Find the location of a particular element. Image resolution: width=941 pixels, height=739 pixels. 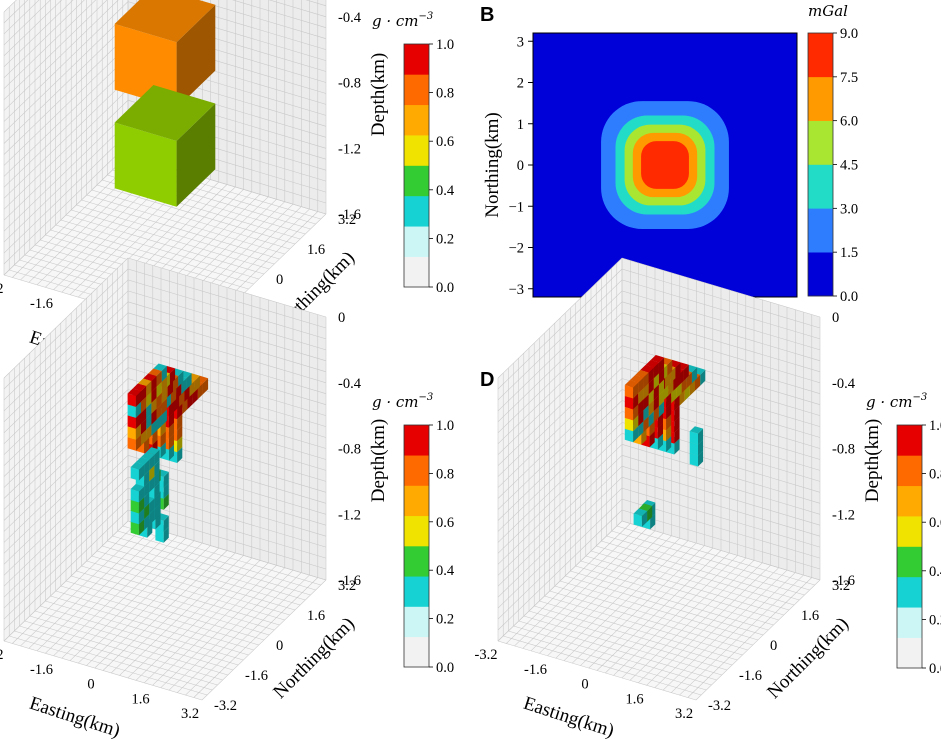

b-colorbar-unit: mGal is located at coordinates (828, 11).